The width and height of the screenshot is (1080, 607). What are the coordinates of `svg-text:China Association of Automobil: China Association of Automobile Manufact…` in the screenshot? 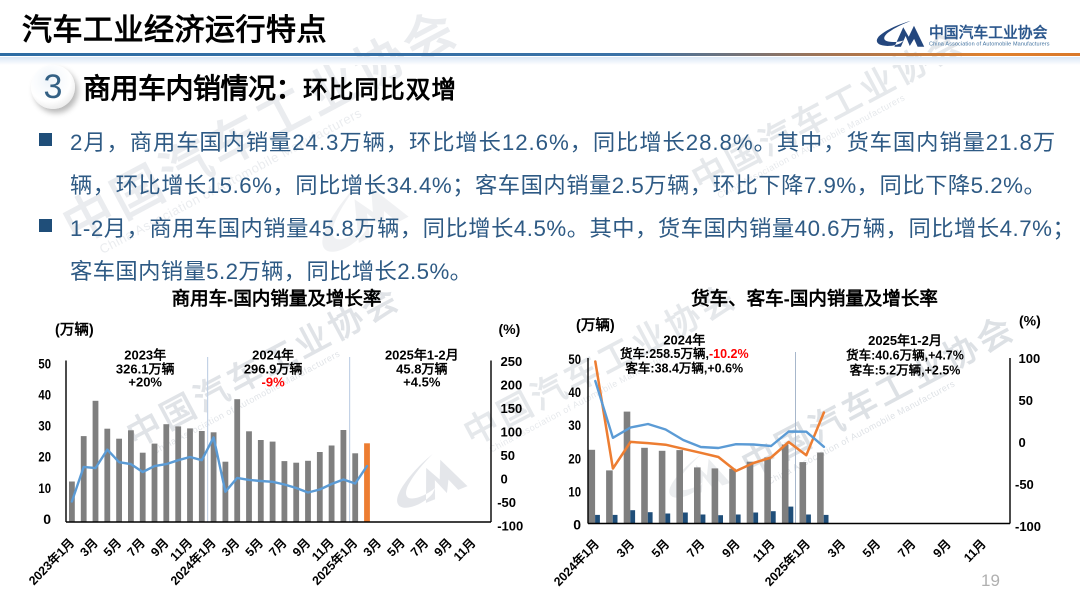 It's located at (989, 44).